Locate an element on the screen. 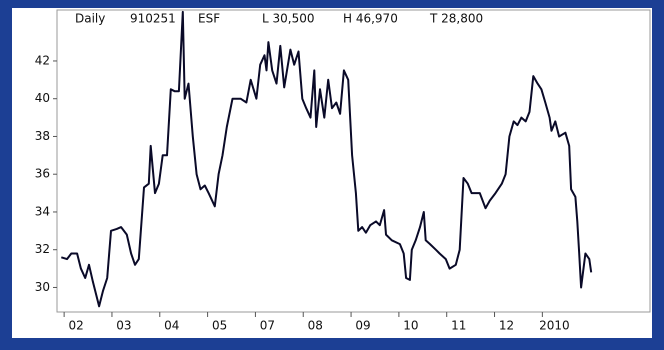 Image resolution: width=664 pixels, height=350 pixels. x-tick-label: 11 is located at coordinates (458, 326).